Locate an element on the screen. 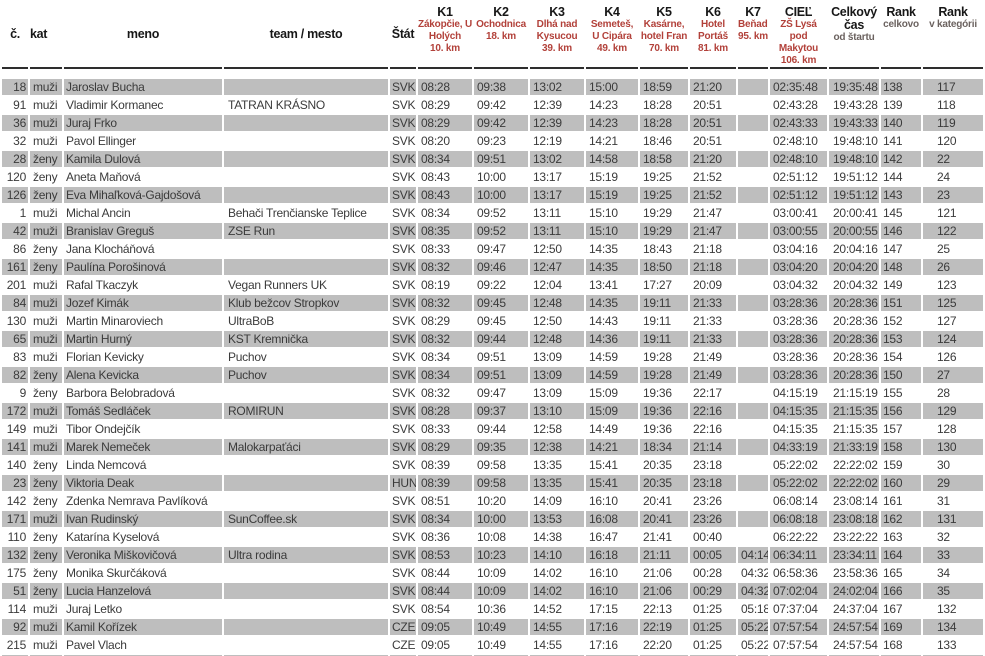  cell-meno: Linda Nemcová is located at coordinates (143, 465).